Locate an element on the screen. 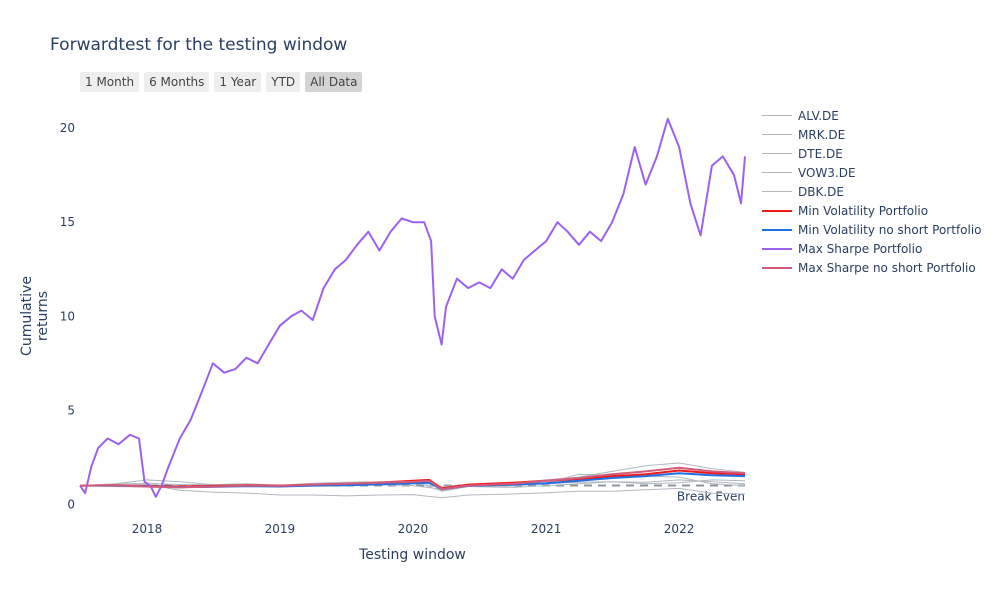  range-button-1-year: 1 Year is located at coordinates (238, 82).